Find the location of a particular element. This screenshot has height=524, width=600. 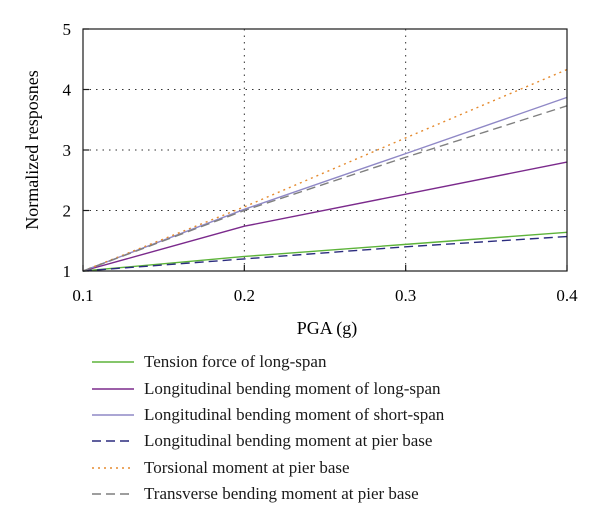

x-tick-label: 0.2 is located at coordinates (244, 295).